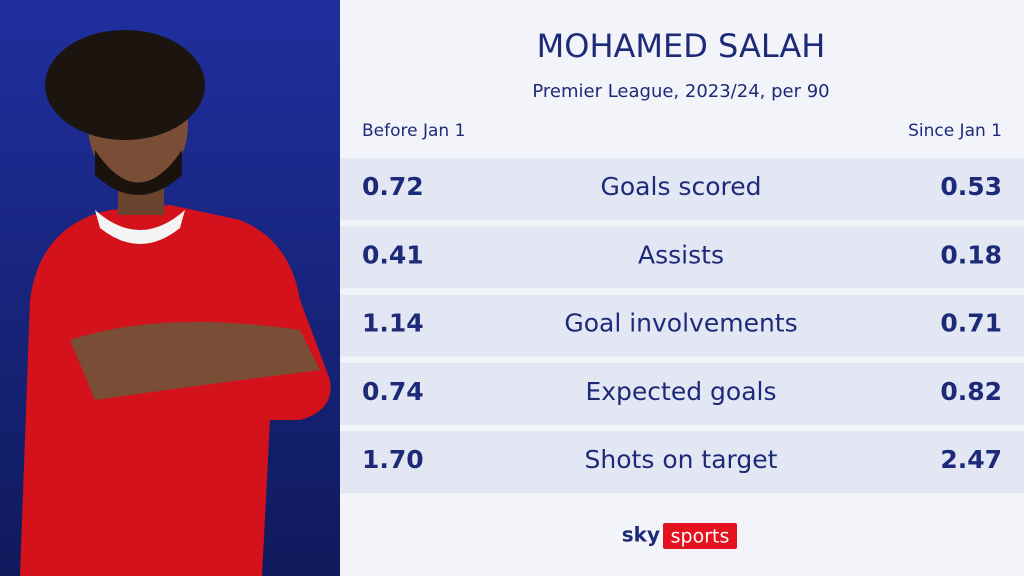 The width and height of the screenshot is (1024, 576). Describe the element at coordinates (681, 186) in the screenshot. I see `stat-label: Goals scored` at that location.